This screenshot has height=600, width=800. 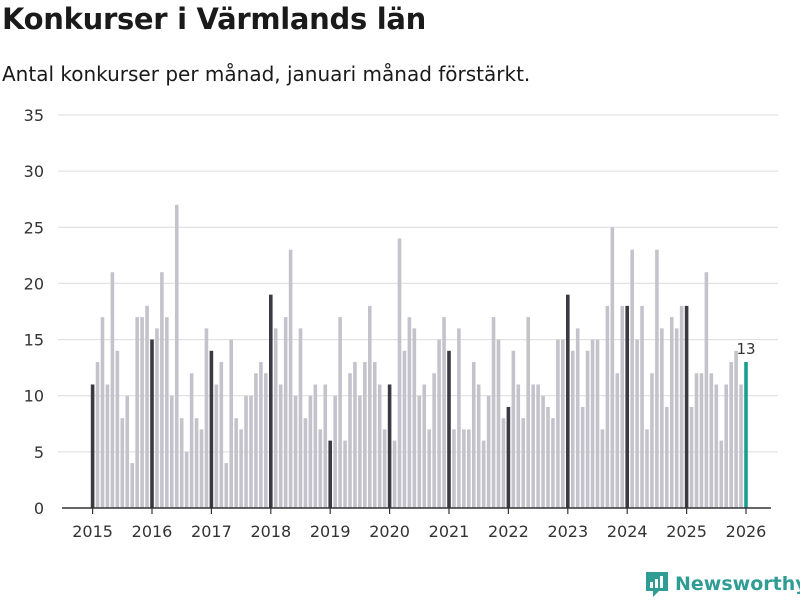 I want to click on y-tick-label: 5, so click(x=39, y=452).